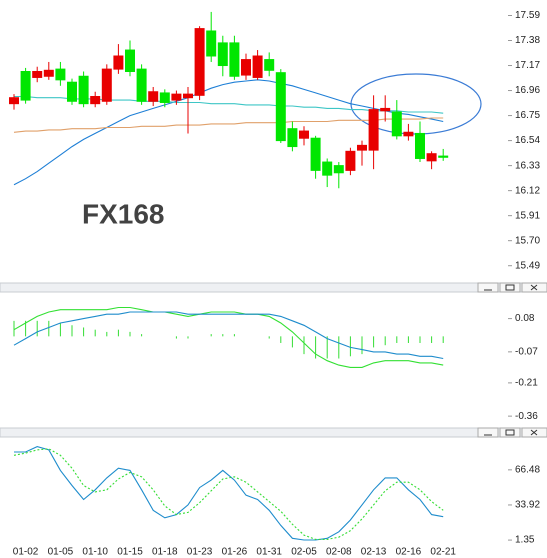 The width and height of the screenshot is (547, 558). I want to click on y-tick-label: 0.08, so click(525, 318).